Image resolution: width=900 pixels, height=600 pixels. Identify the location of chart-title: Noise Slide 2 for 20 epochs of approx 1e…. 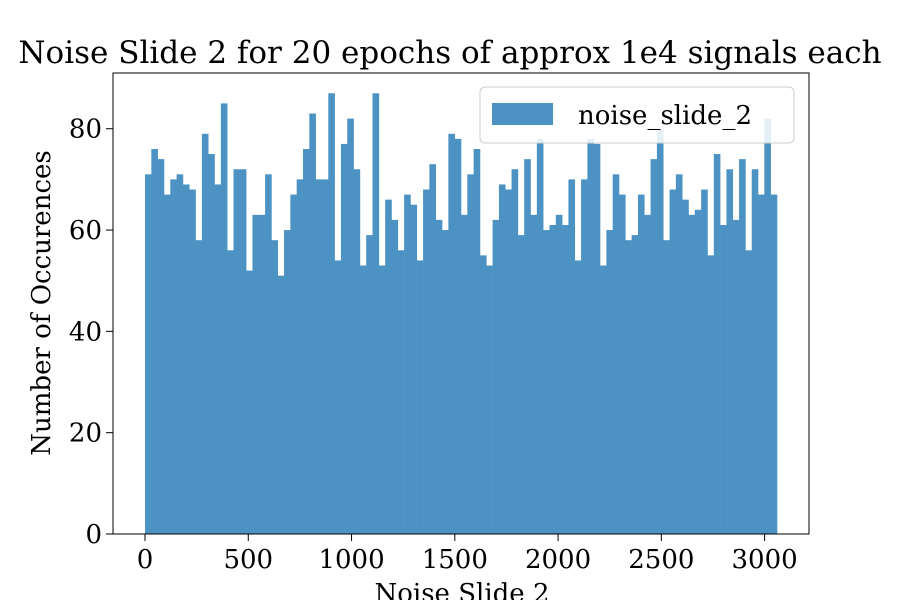
(449, 53).